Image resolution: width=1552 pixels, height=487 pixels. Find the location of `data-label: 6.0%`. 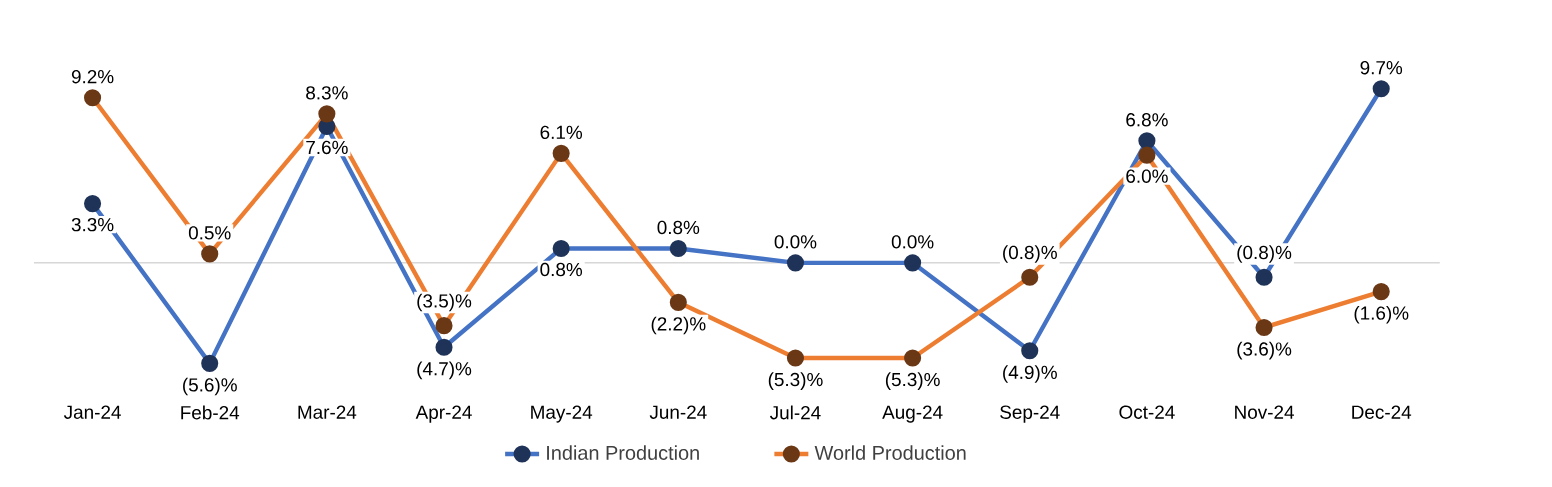

data-label: 6.0% is located at coordinates (1147, 176).